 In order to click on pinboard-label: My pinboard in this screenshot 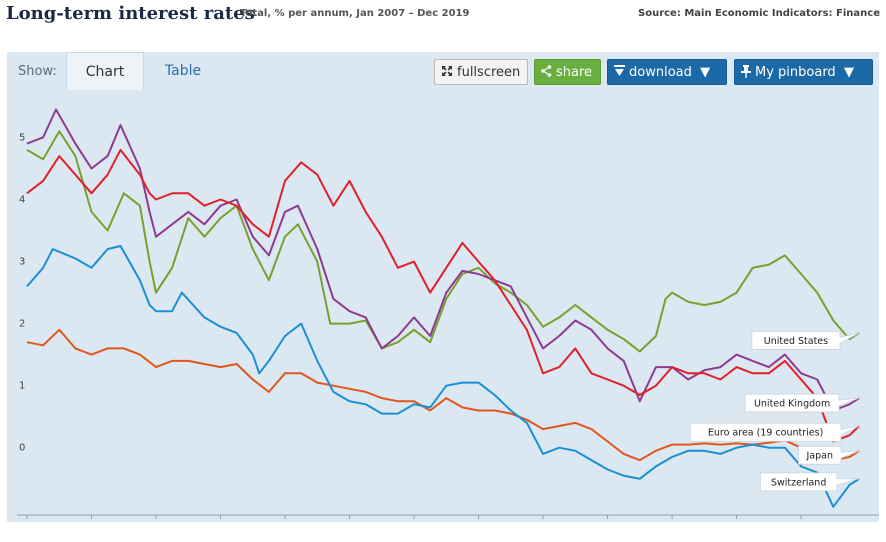, I will do `click(795, 72)`.